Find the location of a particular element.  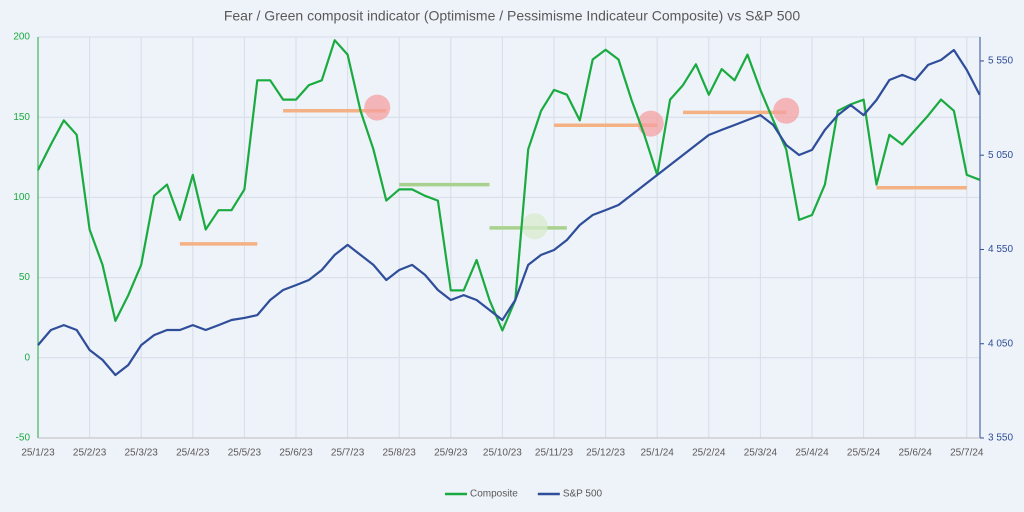

x-tick-label: 25/4/23 is located at coordinates (193, 453).